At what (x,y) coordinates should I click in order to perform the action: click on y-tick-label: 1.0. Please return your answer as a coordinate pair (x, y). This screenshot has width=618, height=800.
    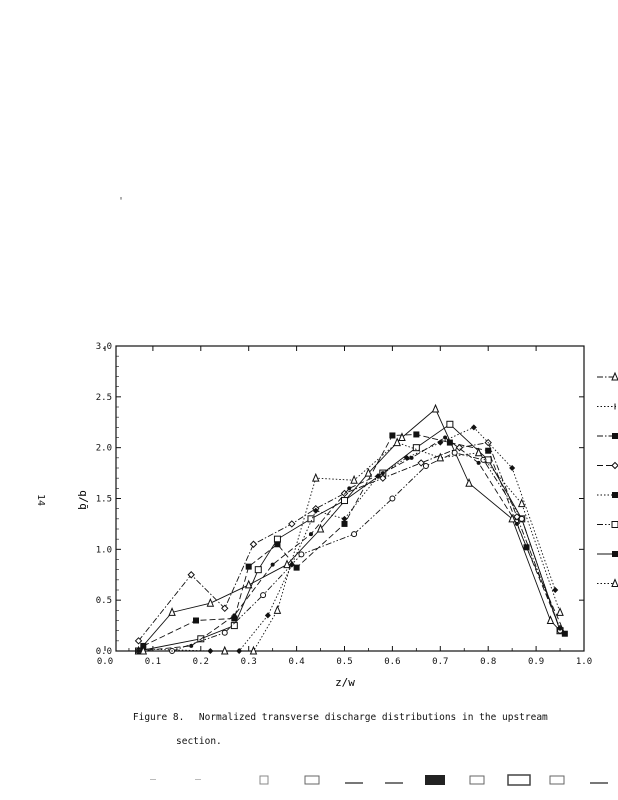
    Looking at the image, I should click on (104, 550).